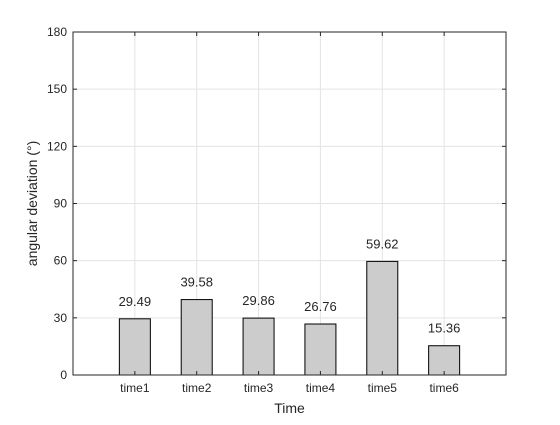 The width and height of the screenshot is (560, 425). I want to click on bar-time3, so click(258, 346).